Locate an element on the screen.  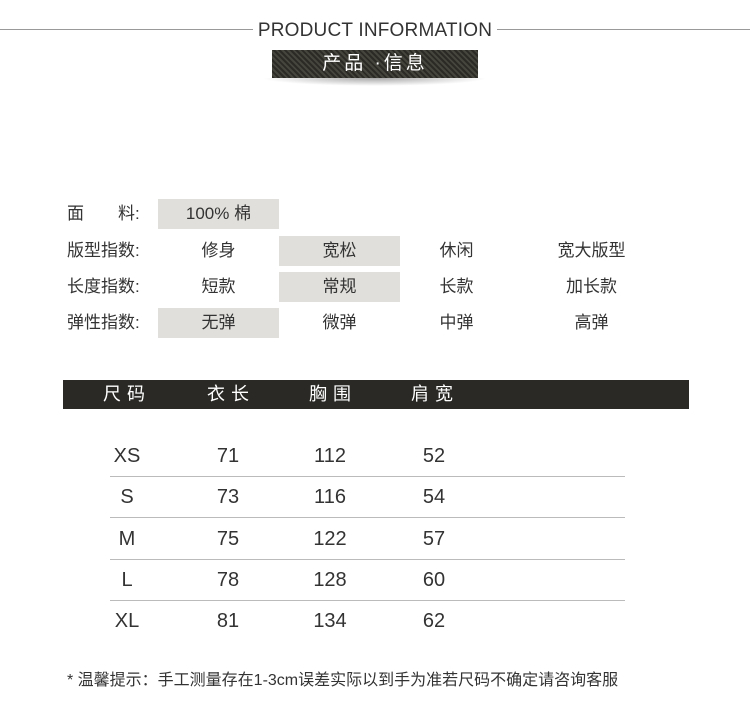
header-length: 衣长 is located at coordinates (231, 394).